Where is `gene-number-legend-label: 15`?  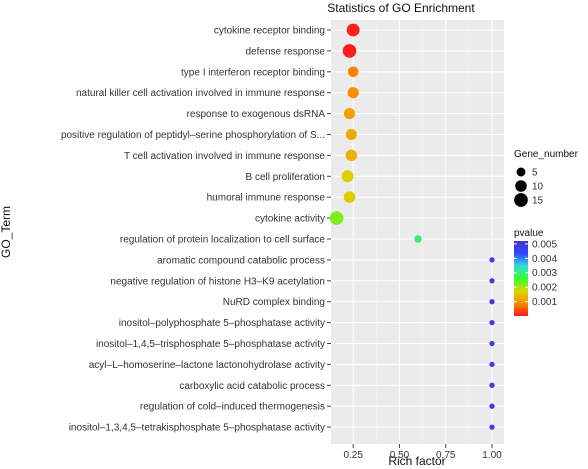
gene-number-legend-label: 15 is located at coordinates (538, 201).